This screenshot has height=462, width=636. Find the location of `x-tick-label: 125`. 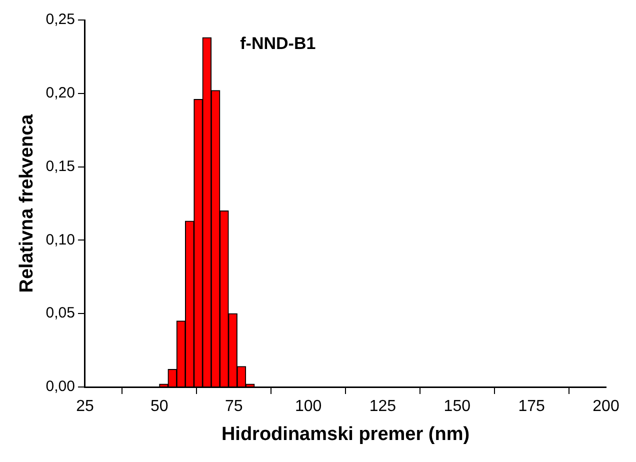

x-tick-label: 125 is located at coordinates (382, 407).